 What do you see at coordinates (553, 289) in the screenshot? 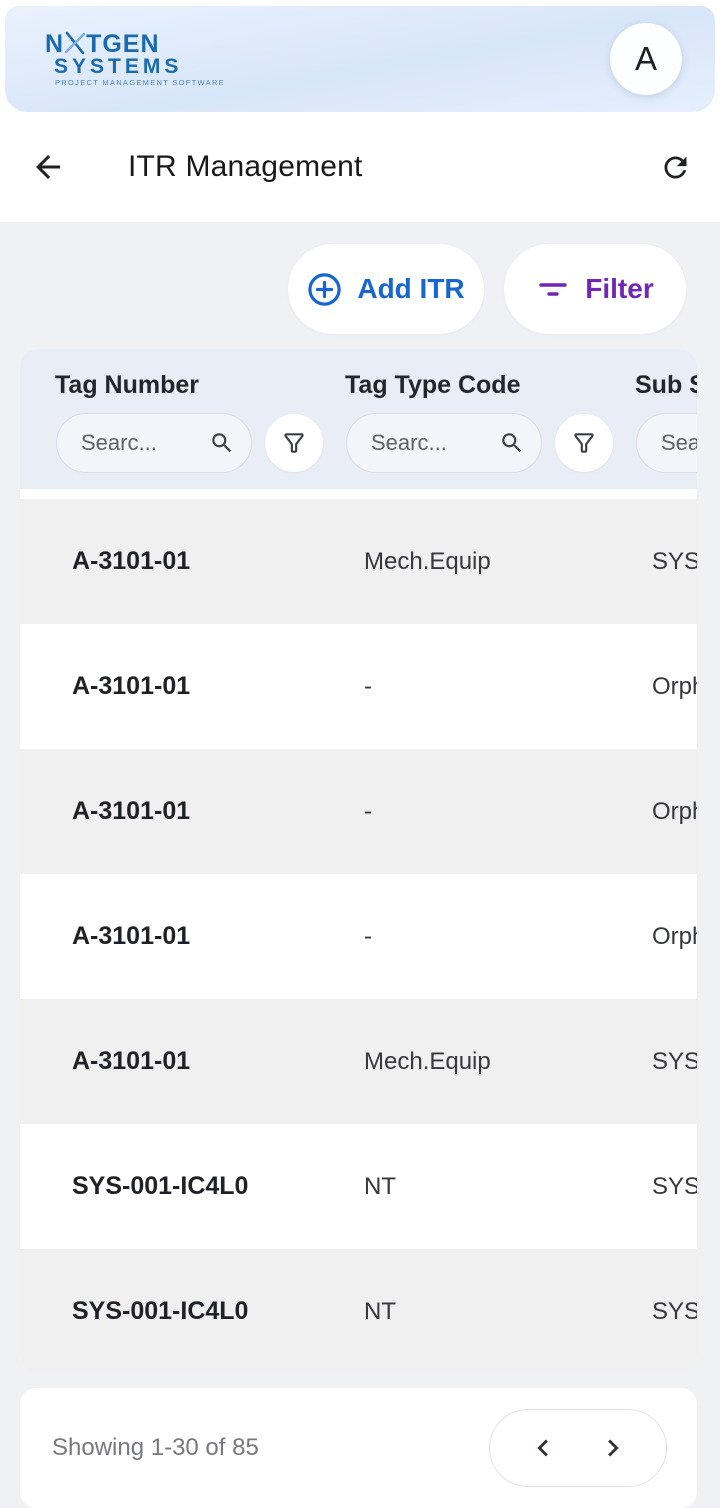
I see `filter-lines-icon` at bounding box center [553, 289].